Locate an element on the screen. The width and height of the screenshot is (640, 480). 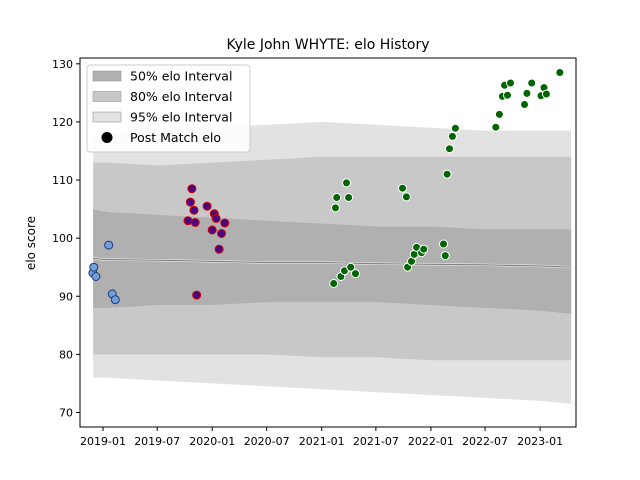
legend-label: Post Match elo is located at coordinates (175, 137).